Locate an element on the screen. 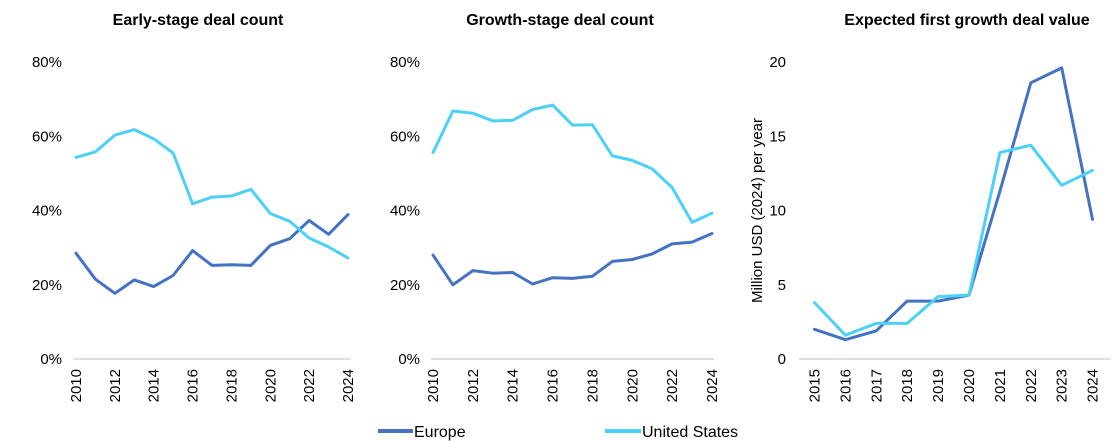 The image size is (1116, 441). y-tick-label: 15 is located at coordinates (777, 136).